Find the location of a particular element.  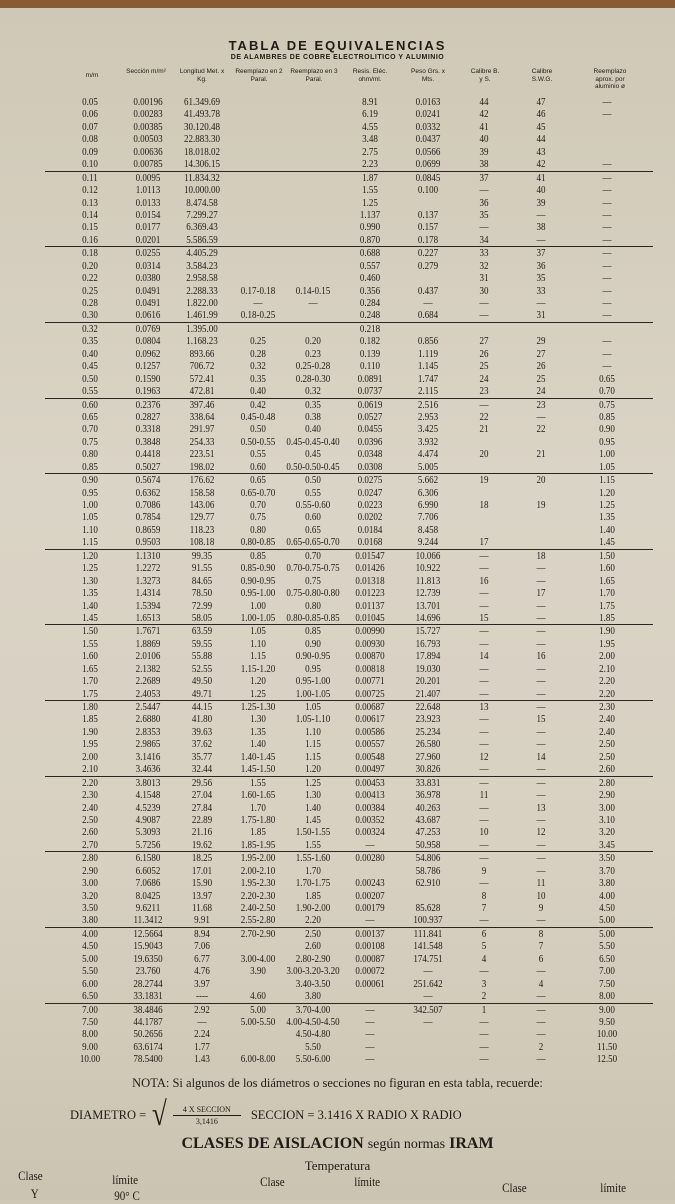

cell-section: 2.6880 is located at coordinates (148, 719).